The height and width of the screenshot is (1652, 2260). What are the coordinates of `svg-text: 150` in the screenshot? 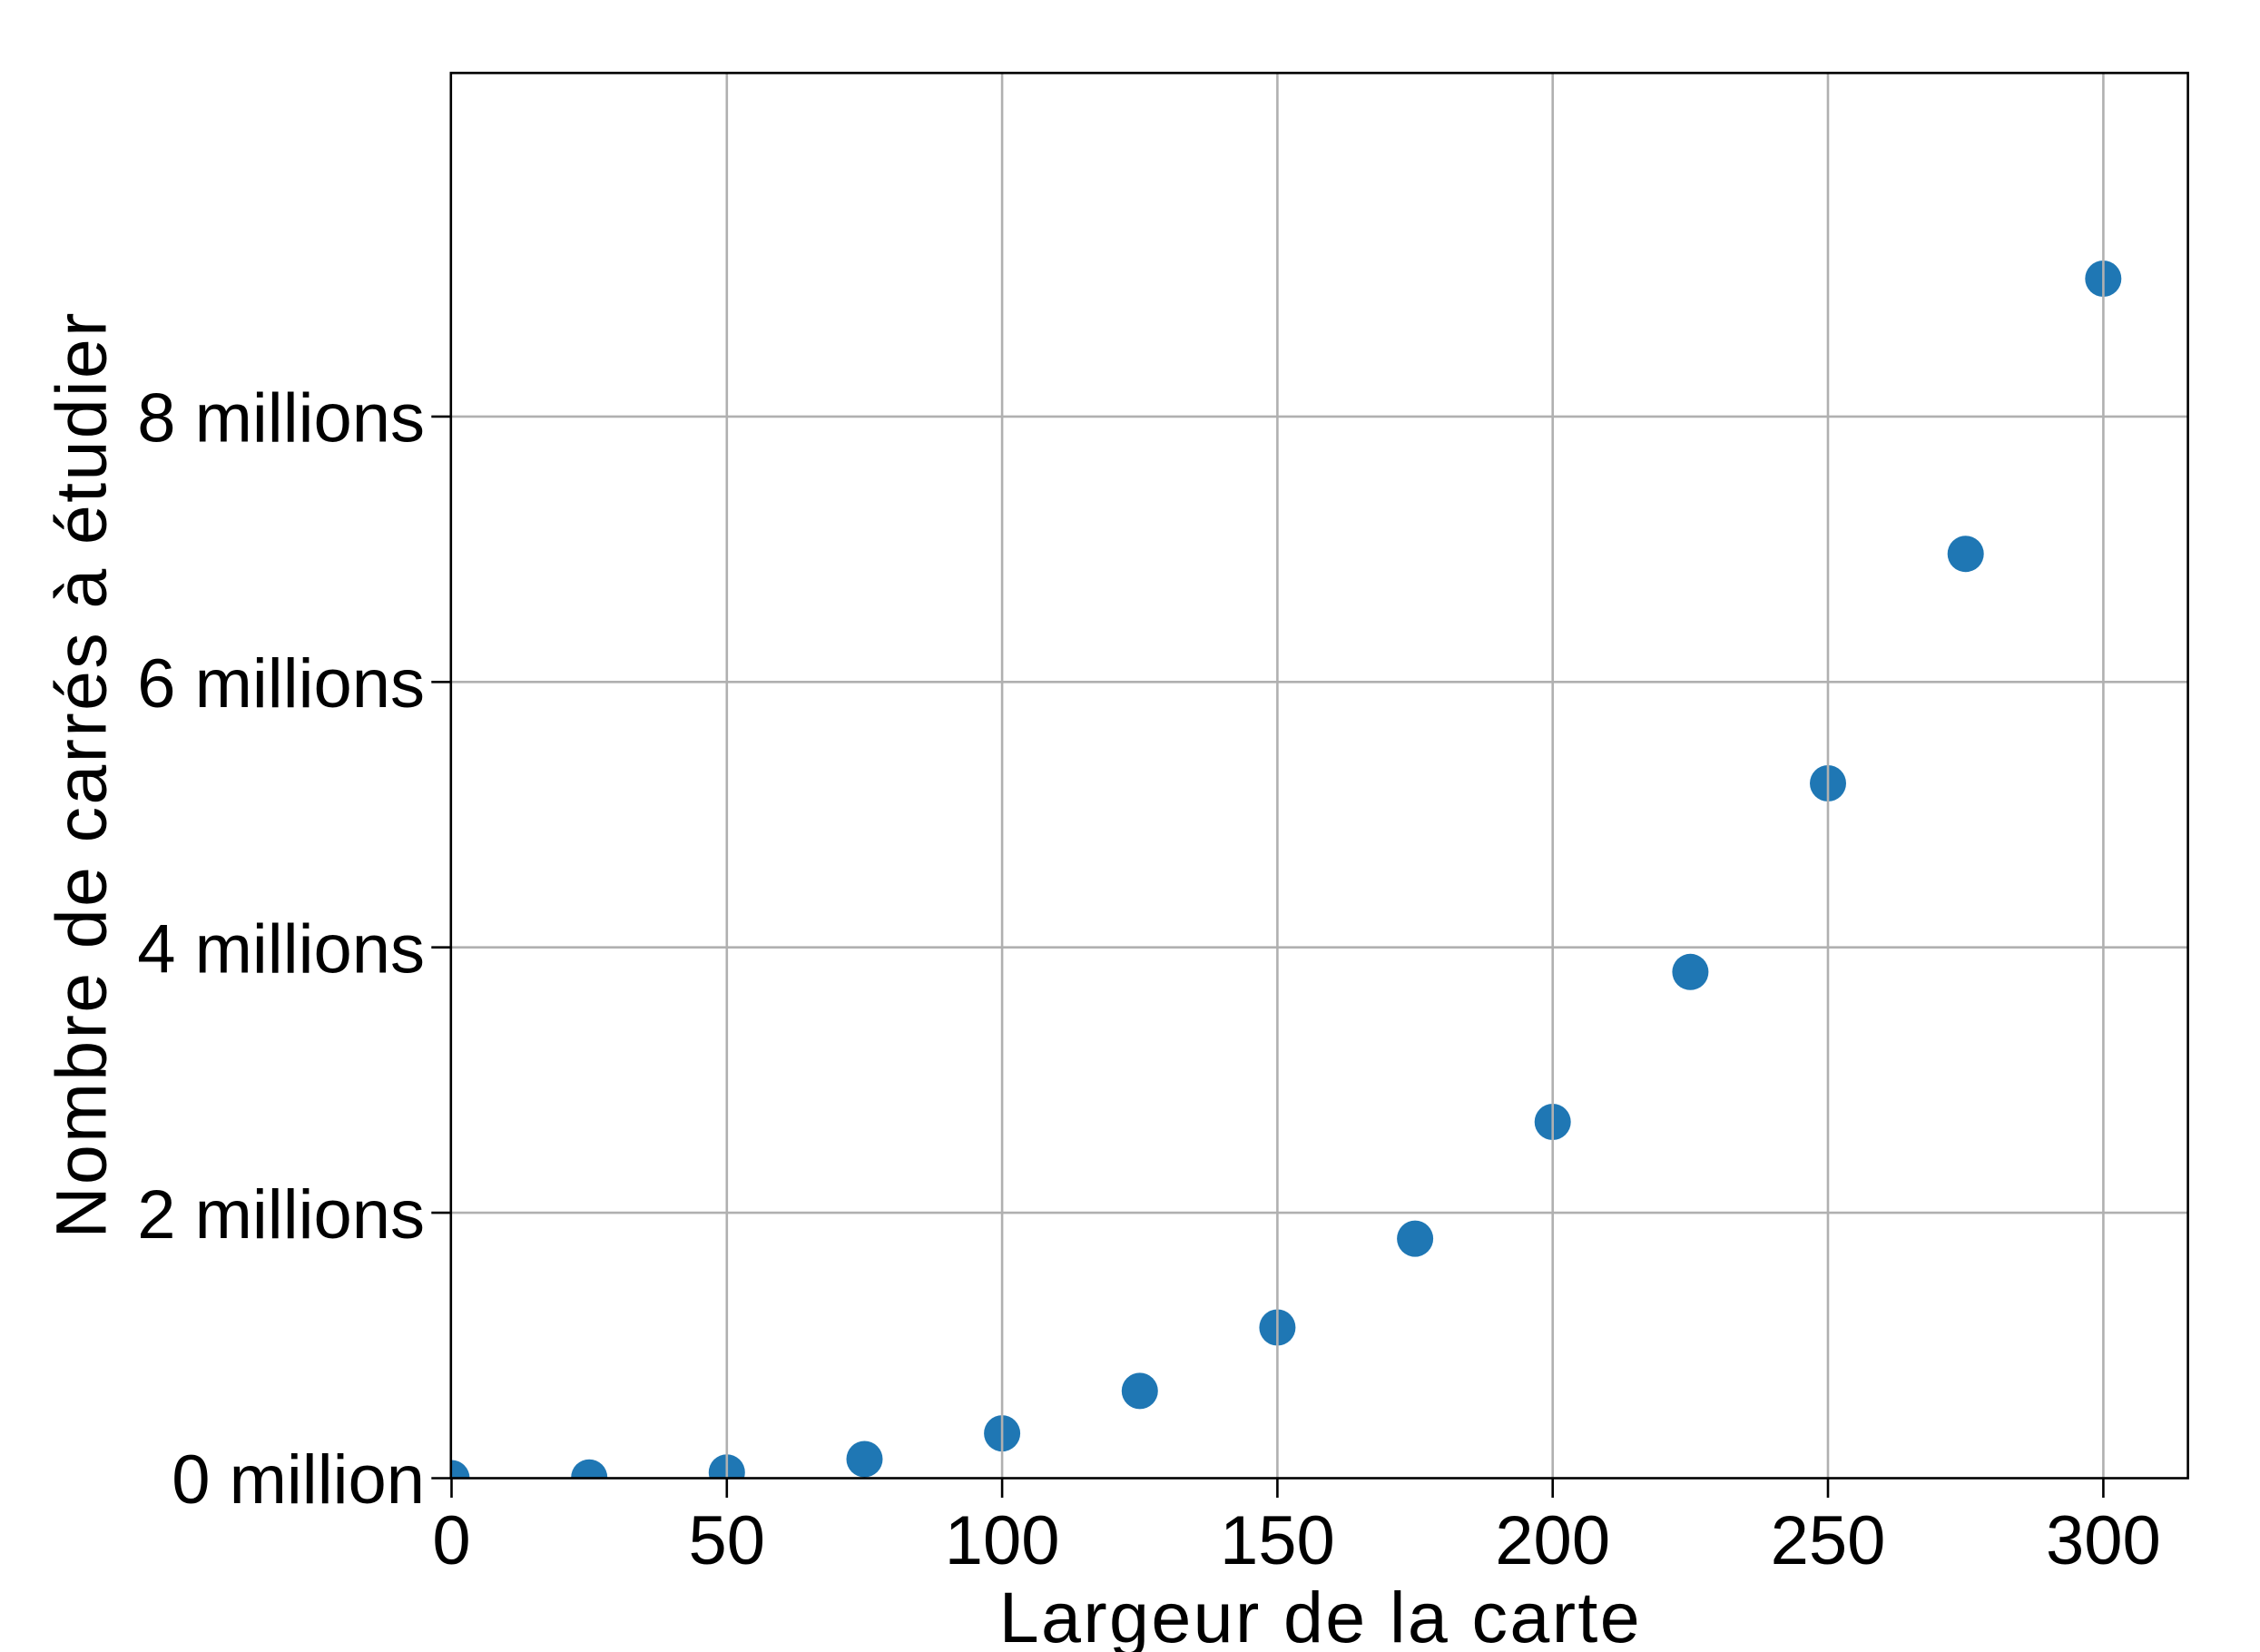 It's located at (1277, 1540).